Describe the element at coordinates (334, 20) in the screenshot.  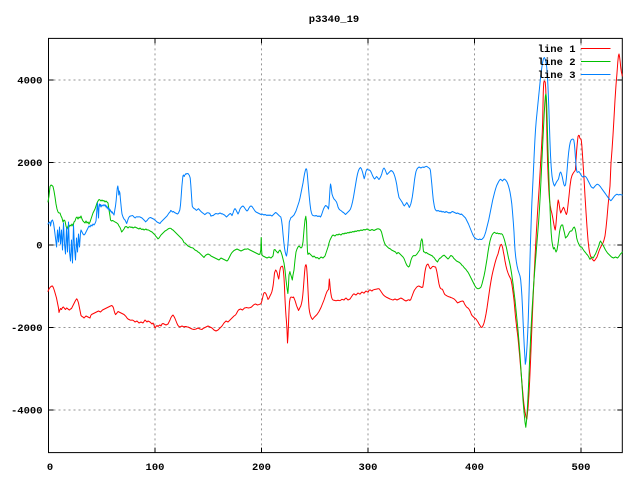
I see `svg-text: p3340_19` at that location.